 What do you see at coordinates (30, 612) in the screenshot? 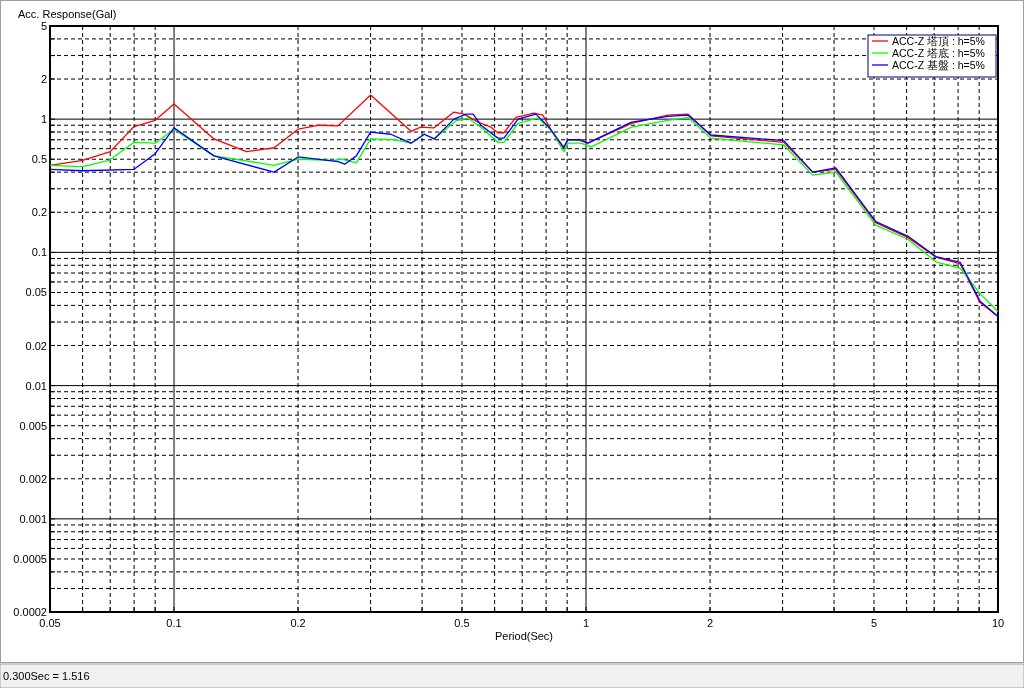
I see `ytick: 0.0002` at bounding box center [30, 612].